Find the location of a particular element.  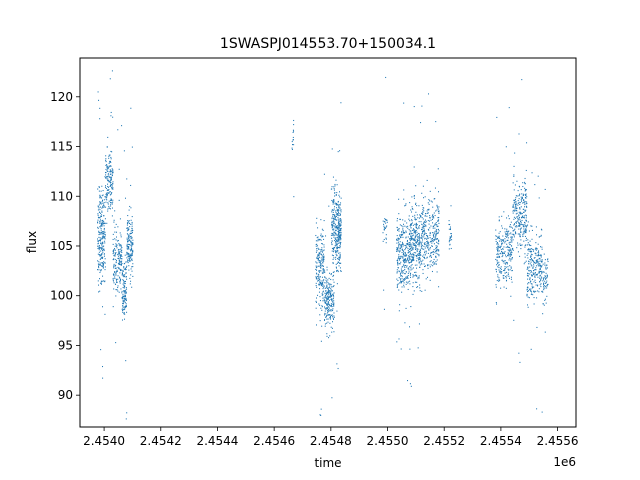

x-axis-offset-label: 1e6 is located at coordinates (564, 462).